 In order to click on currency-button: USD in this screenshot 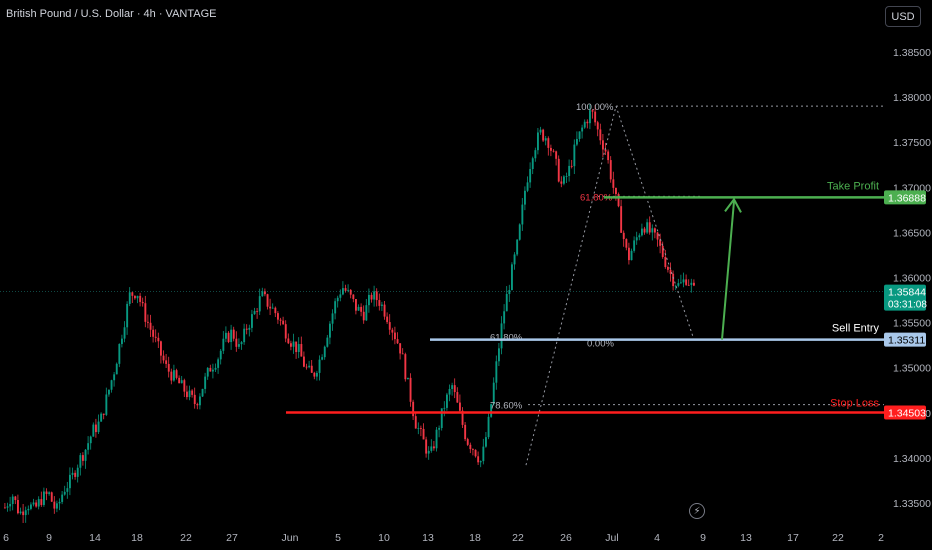, I will do `click(903, 16)`.